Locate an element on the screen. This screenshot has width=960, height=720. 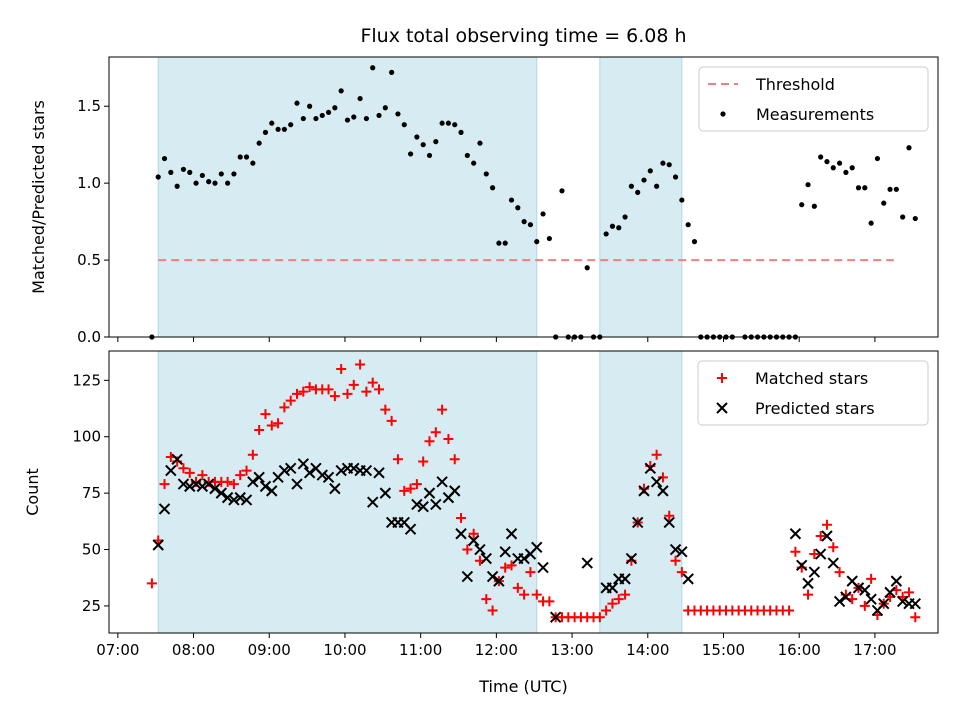
y-tick-label: 125 is located at coordinates (86, 380).